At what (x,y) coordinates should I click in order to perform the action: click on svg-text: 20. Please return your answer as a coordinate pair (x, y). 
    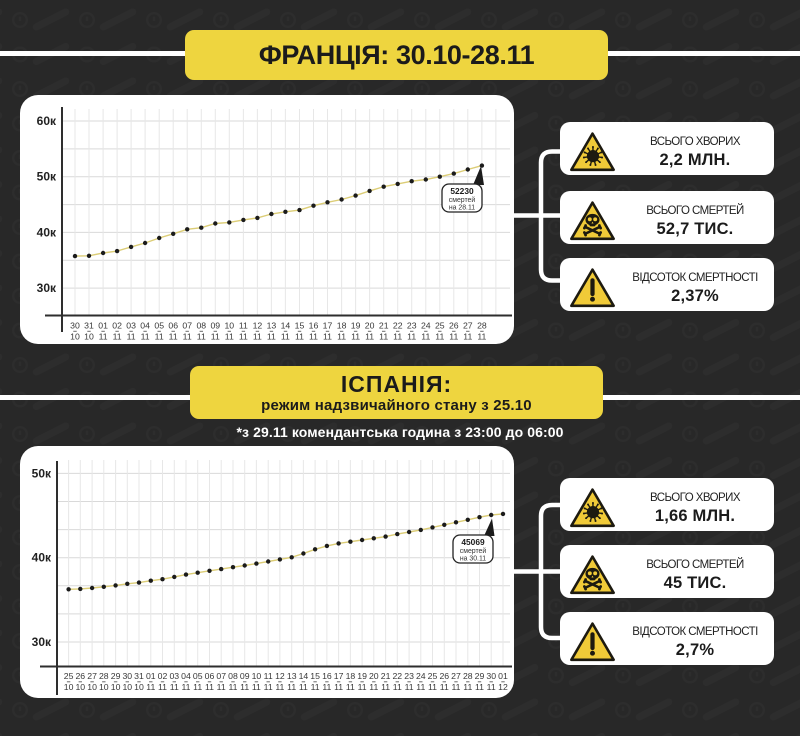
    Looking at the image, I should click on (374, 676).